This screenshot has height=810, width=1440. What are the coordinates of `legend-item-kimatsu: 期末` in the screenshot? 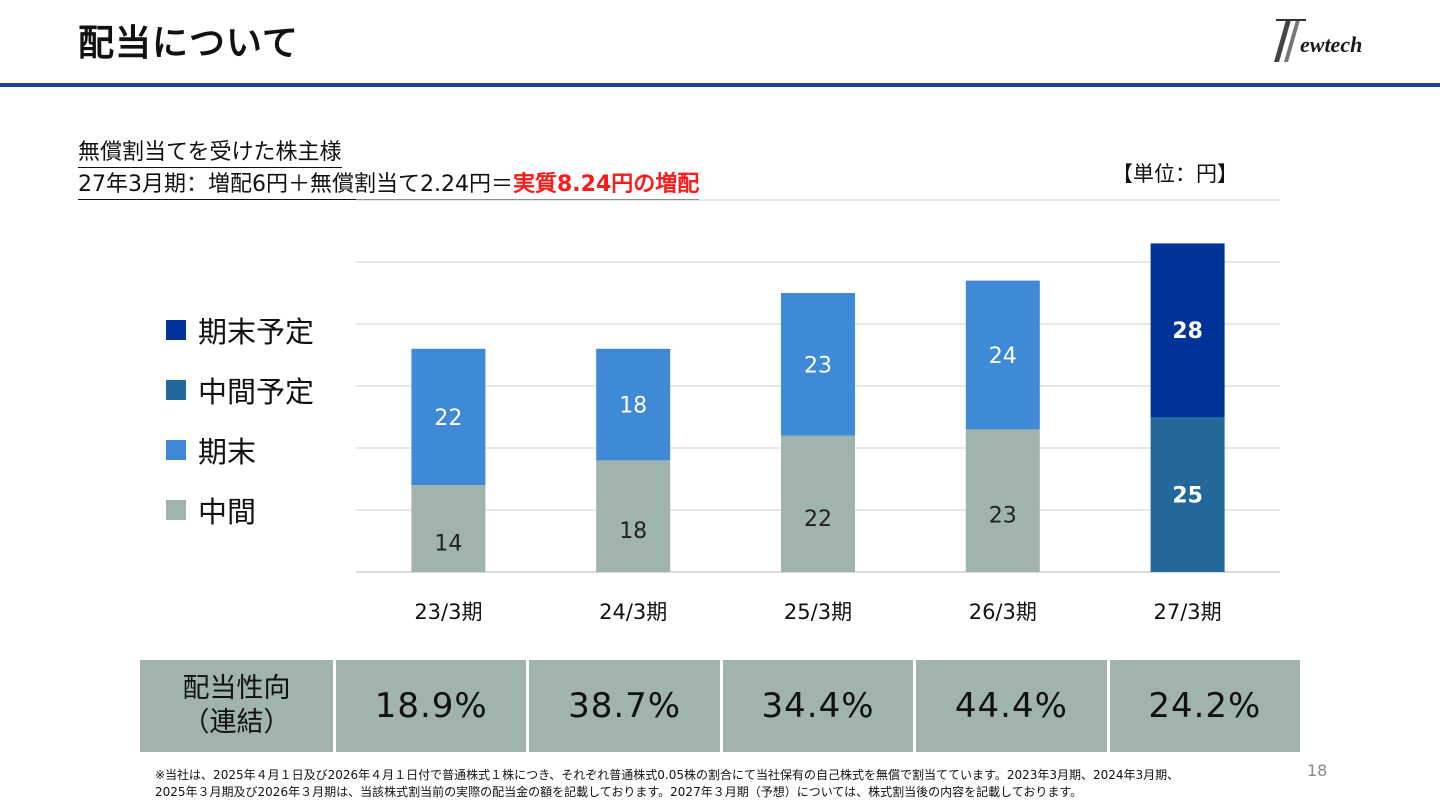 It's located at (240, 450).